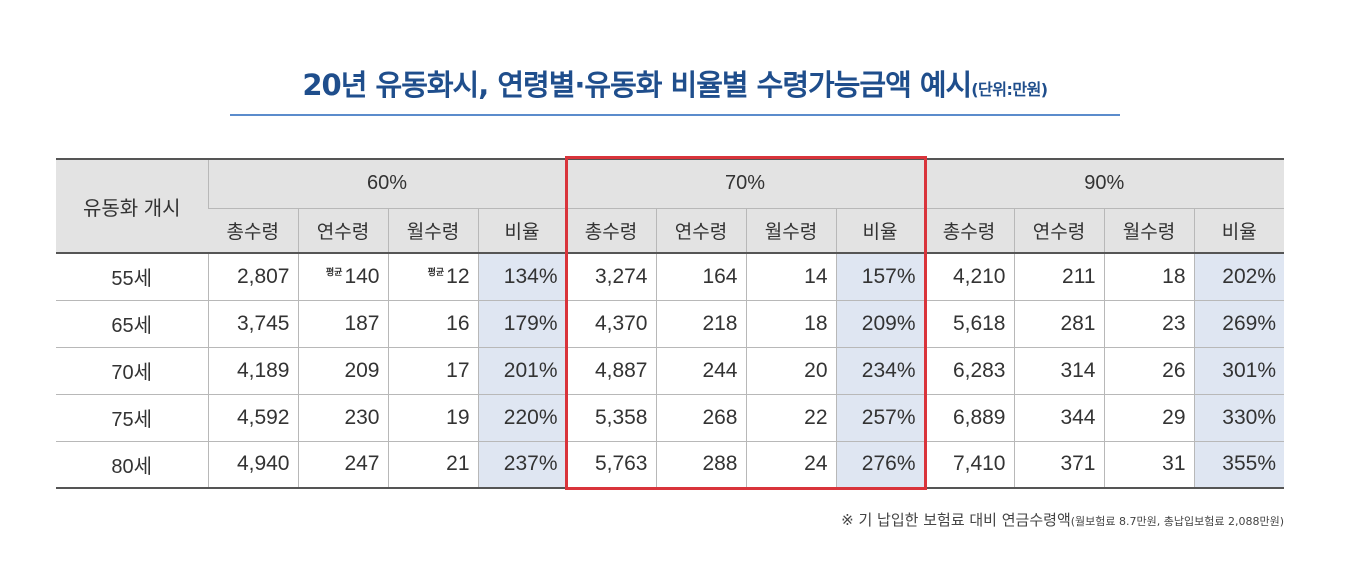 This screenshot has height=576, width=1370. Describe the element at coordinates (521, 418) in the screenshot. I see `ratio-cell: 220%` at that location.